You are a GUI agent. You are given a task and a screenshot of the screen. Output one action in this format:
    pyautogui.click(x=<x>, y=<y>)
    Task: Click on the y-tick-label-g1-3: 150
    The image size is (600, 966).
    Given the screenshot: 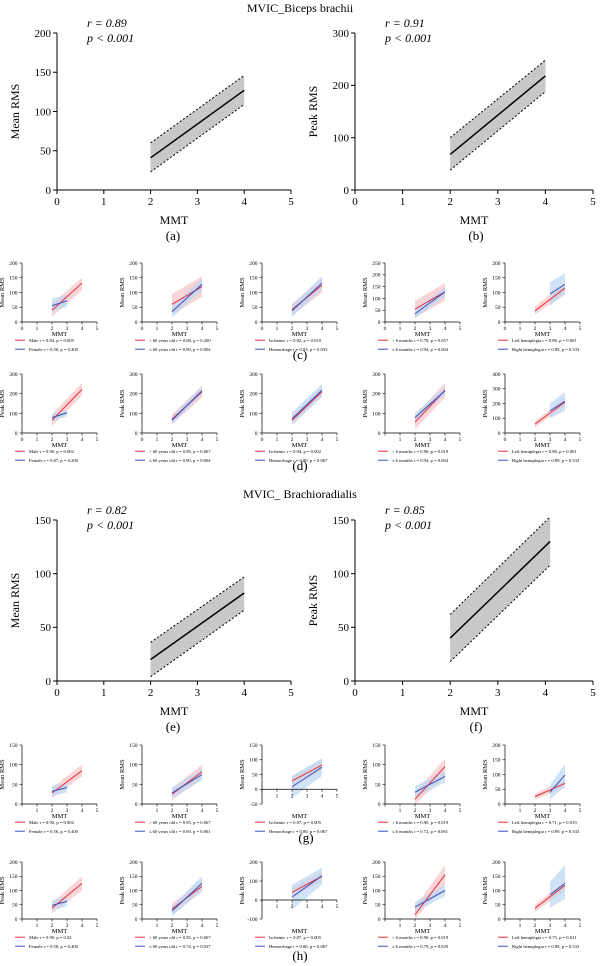 What is the action you would take?
    pyautogui.click(x=13, y=746)
    